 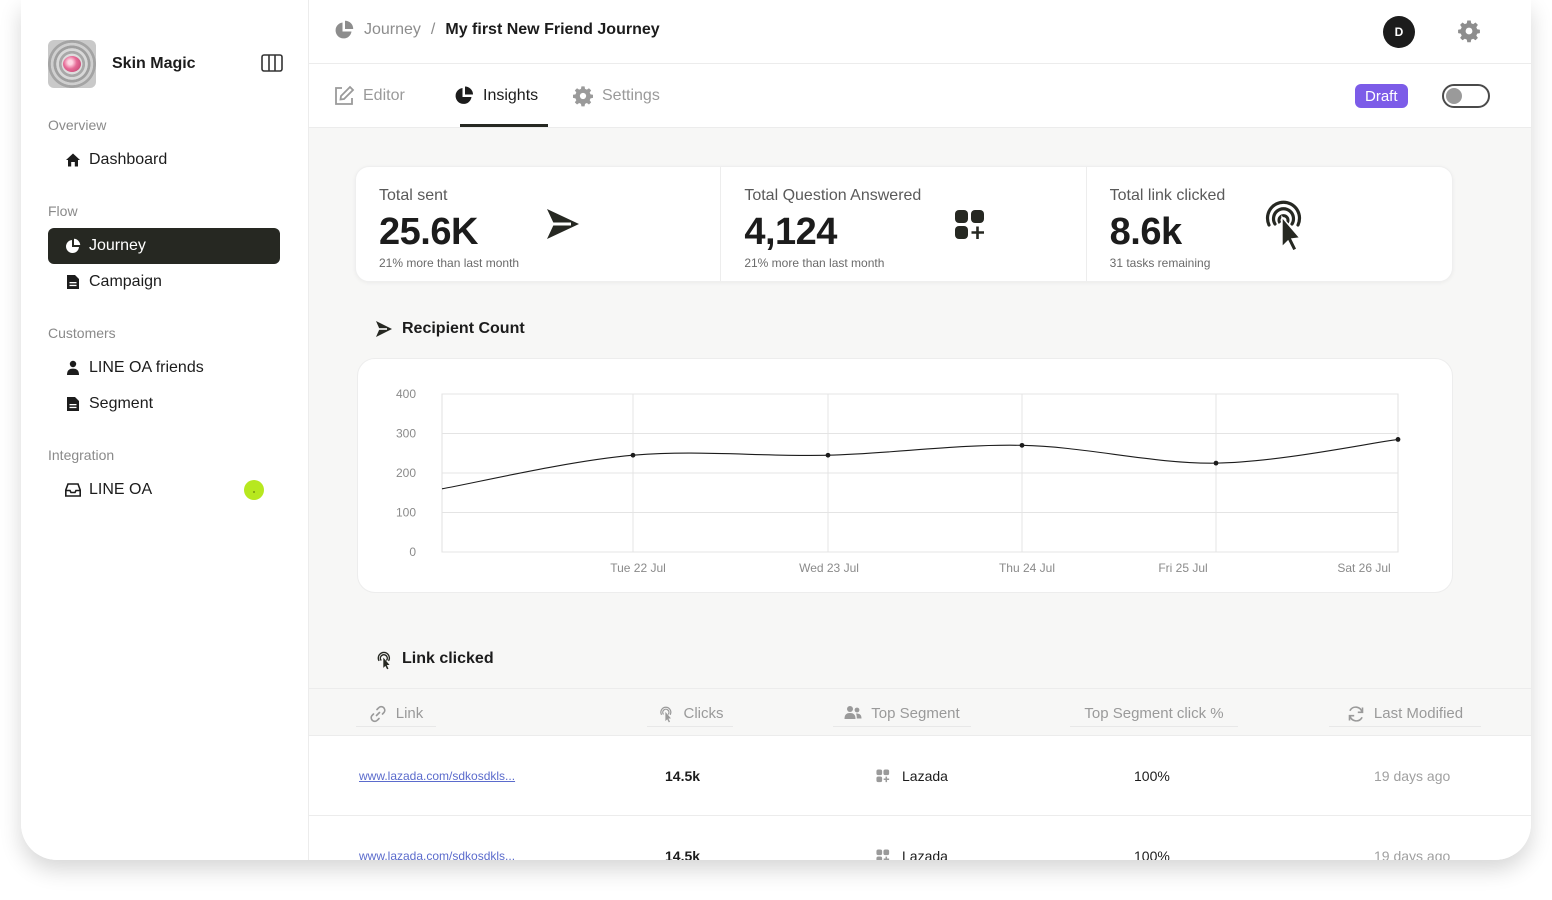 I want to click on panel-toggle-icon, so click(x=272, y=63).